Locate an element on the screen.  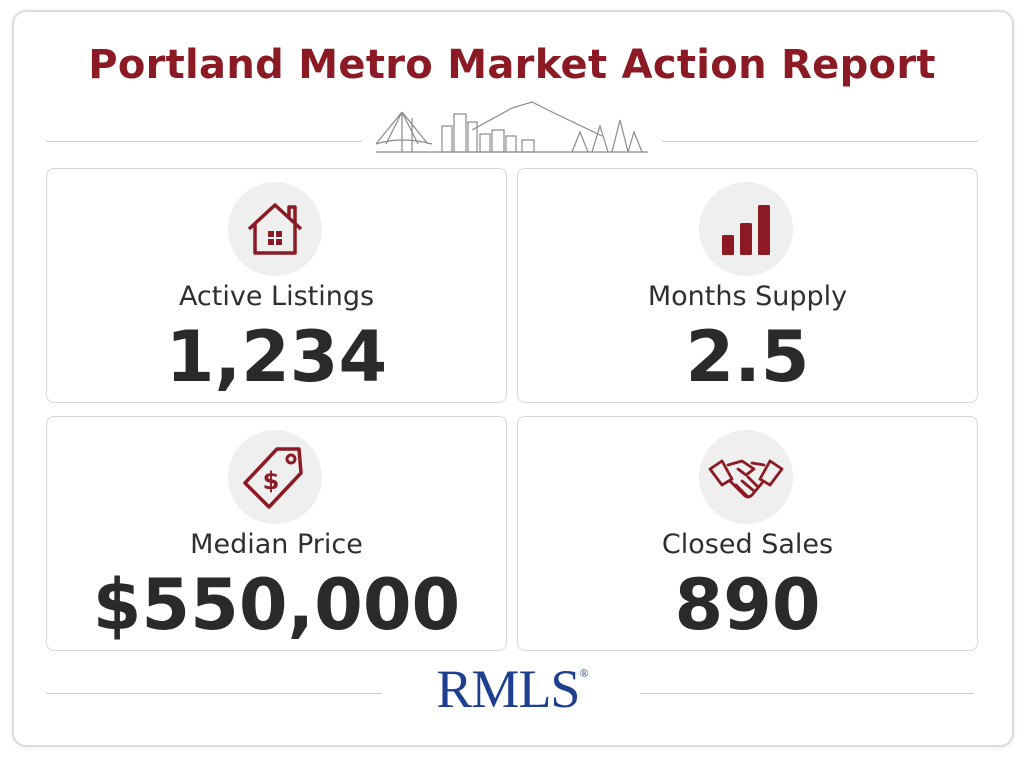
metric-label: Months Supply is located at coordinates (747, 296).